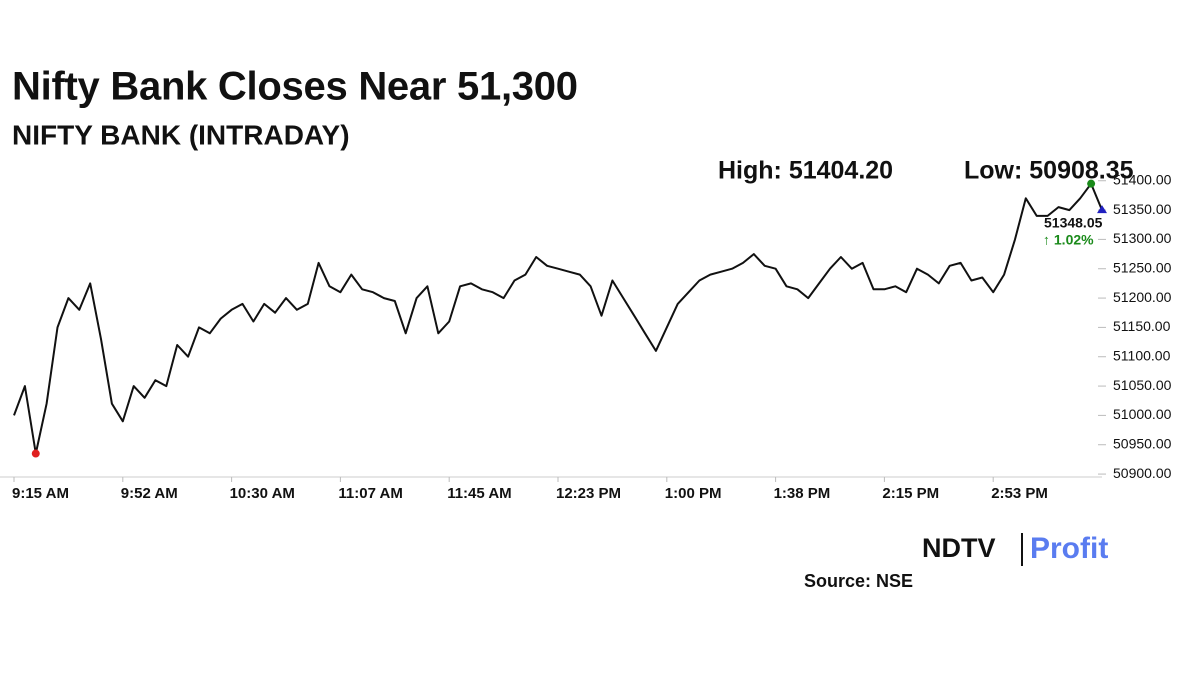 Image resolution: width=1200 pixels, height=675 pixels. Describe the element at coordinates (1142, 355) in the screenshot. I see `y-tick-label: 51100.00` at that location.